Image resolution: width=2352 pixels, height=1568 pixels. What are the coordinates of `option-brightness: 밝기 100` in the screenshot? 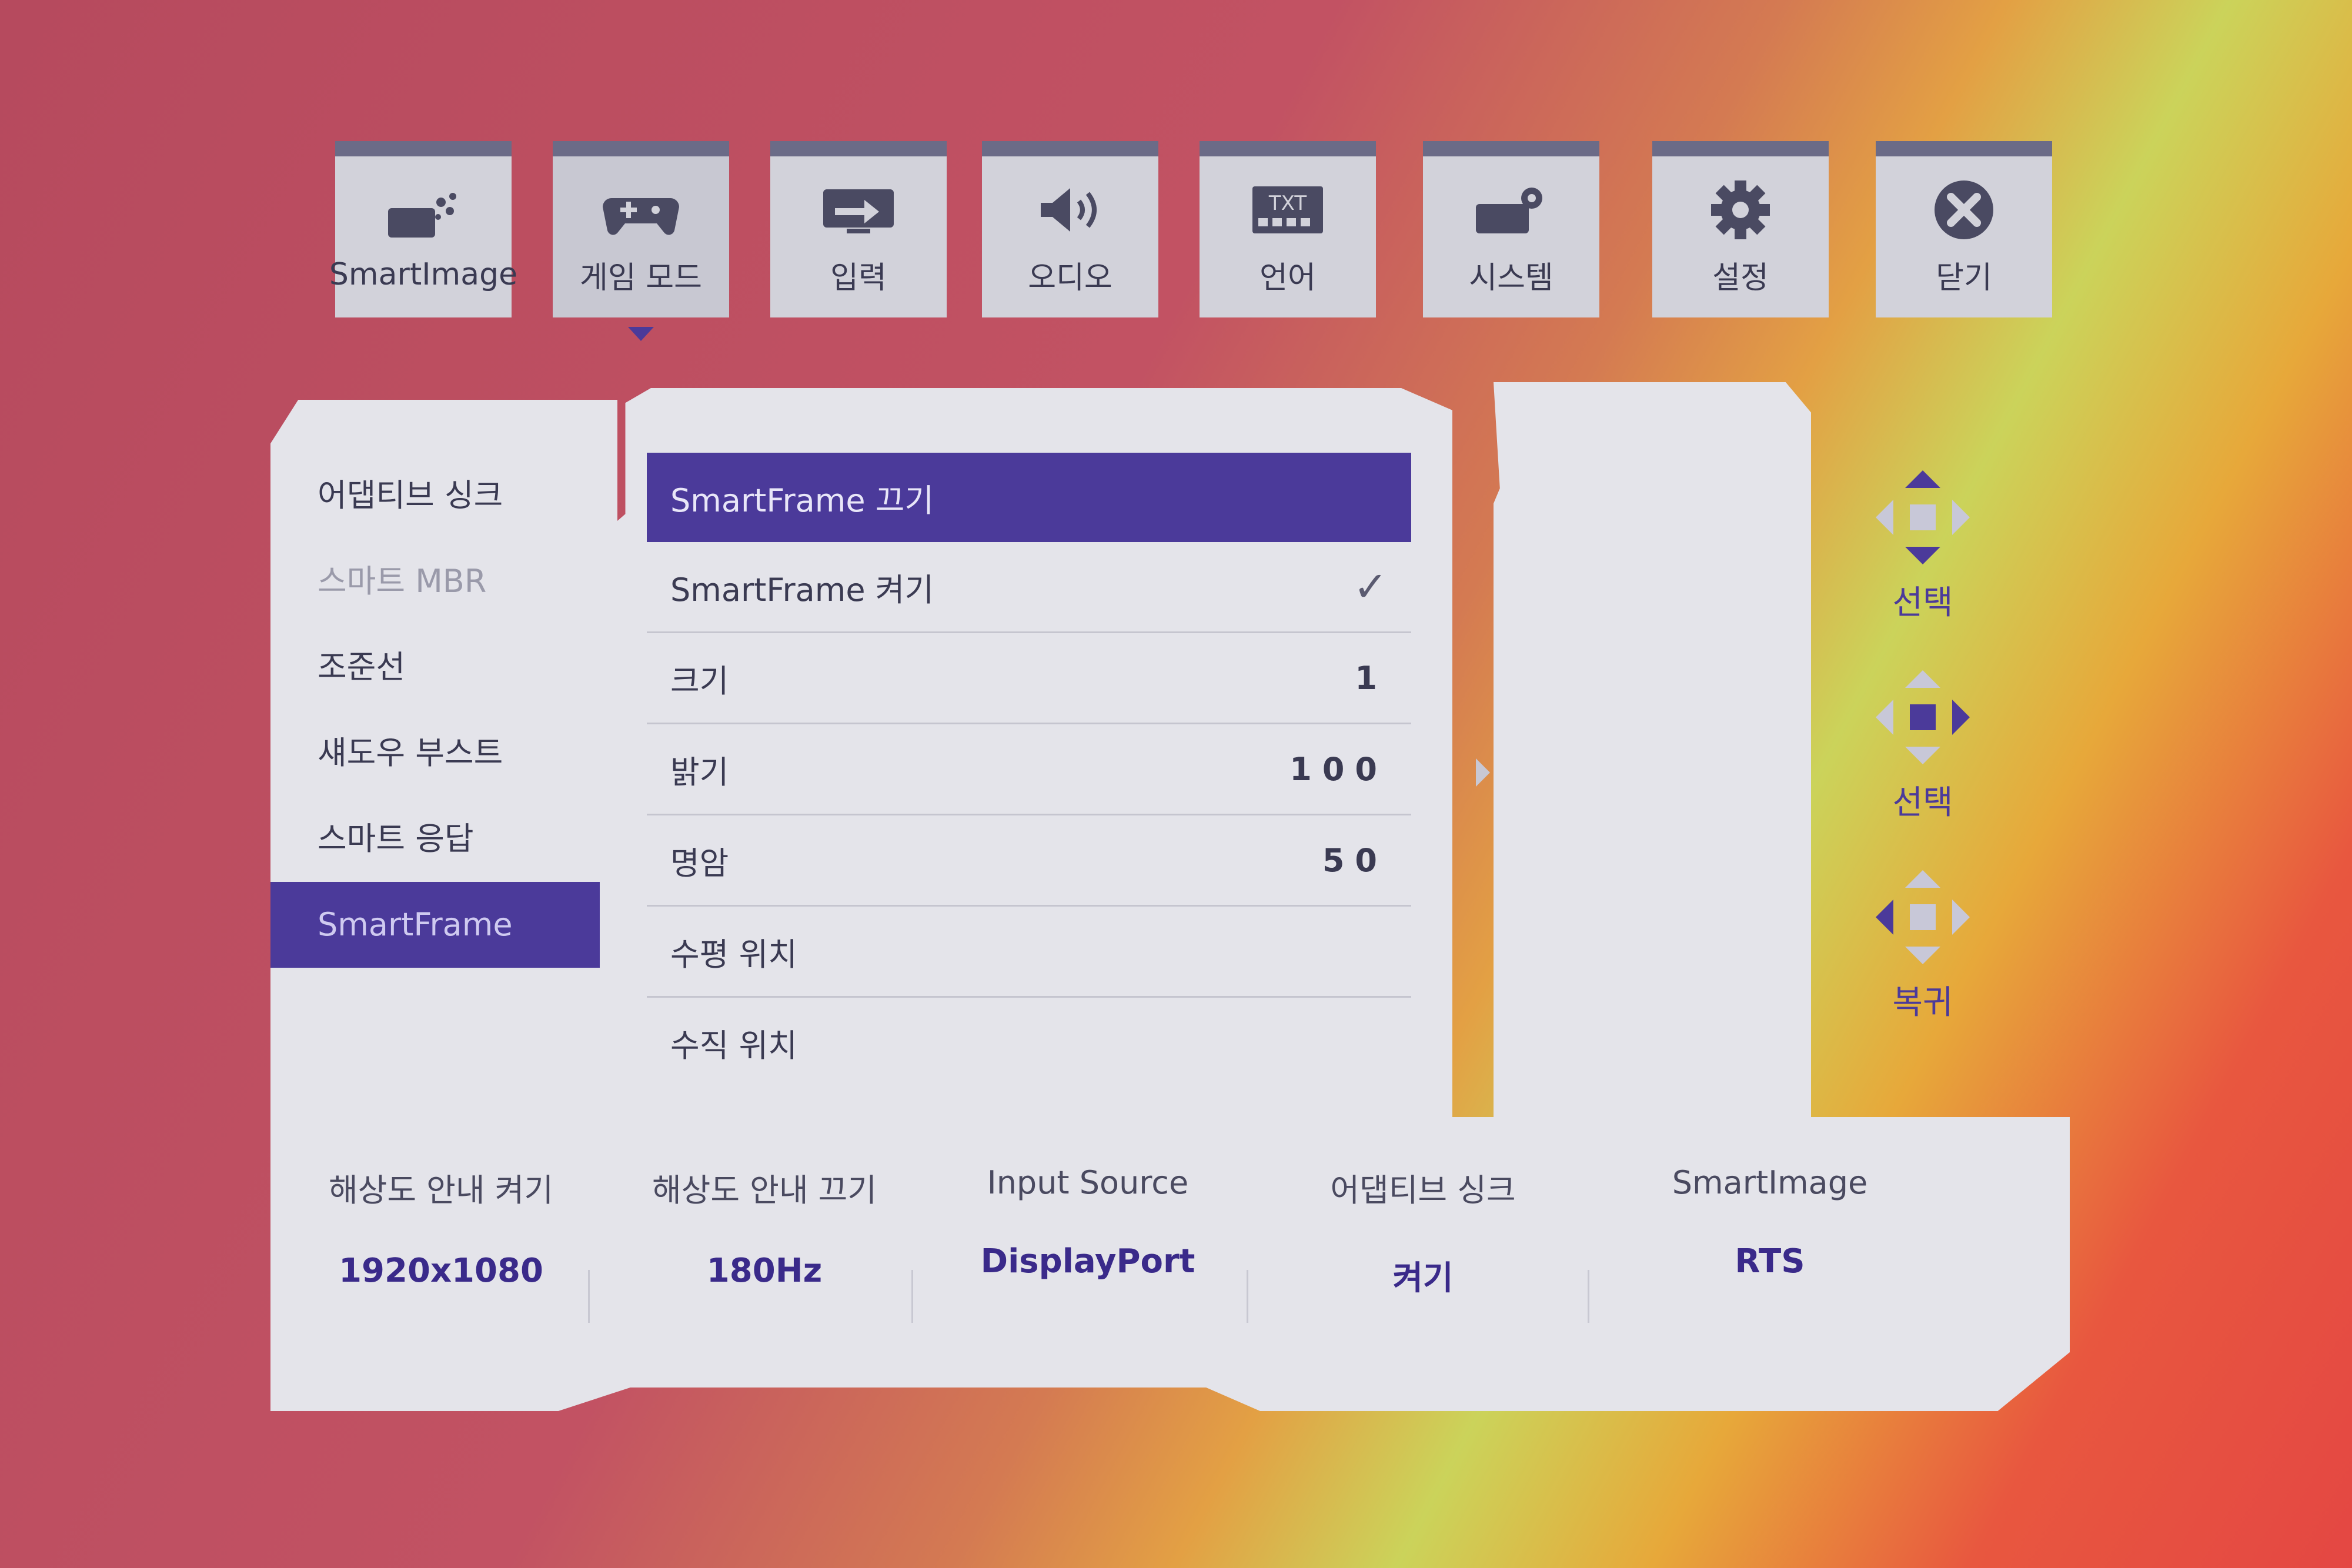 It's located at (1029, 769).